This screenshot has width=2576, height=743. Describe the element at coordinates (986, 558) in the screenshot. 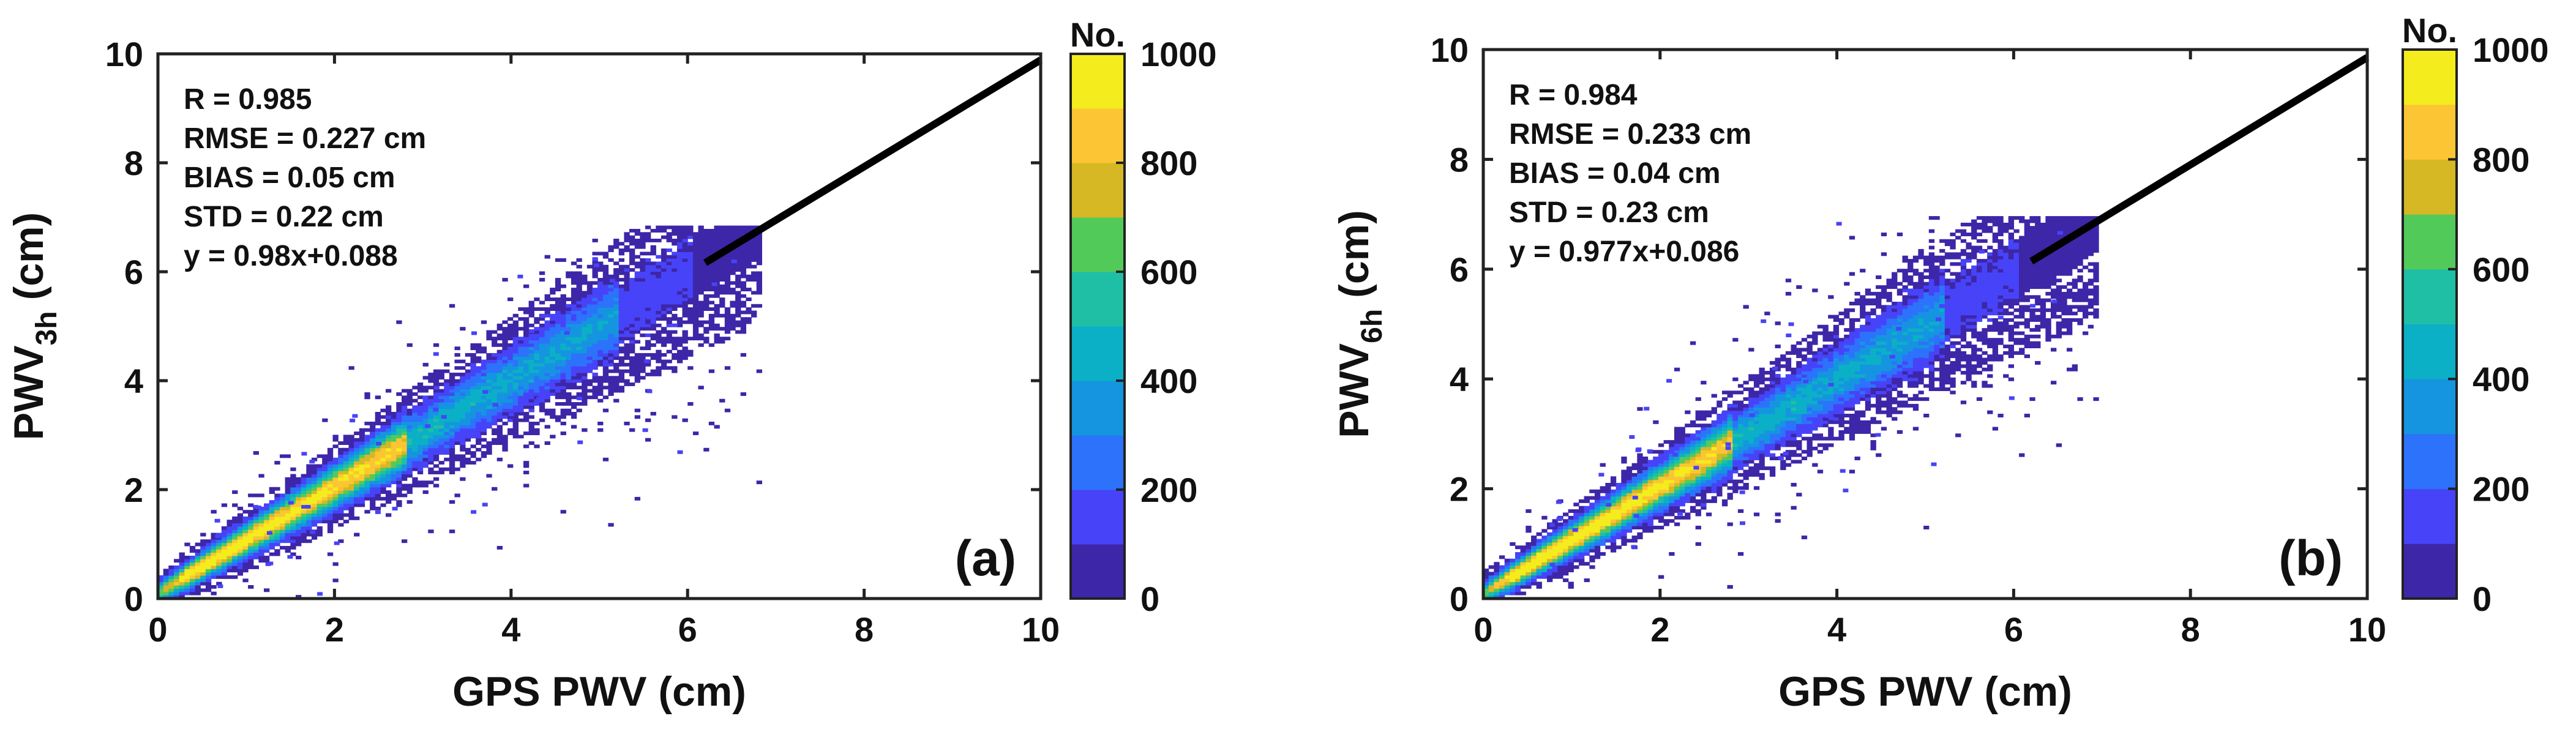

I see `panel-label: (a)` at that location.